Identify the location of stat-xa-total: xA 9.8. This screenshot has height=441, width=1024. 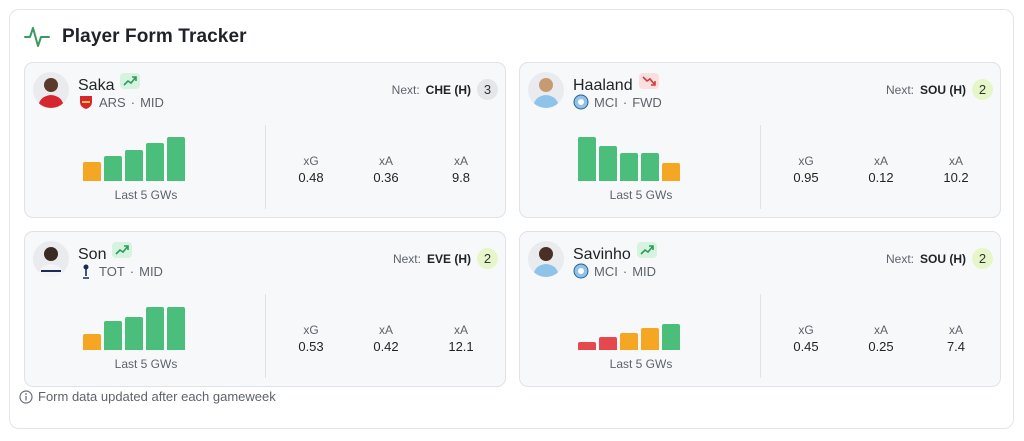
(461, 169).